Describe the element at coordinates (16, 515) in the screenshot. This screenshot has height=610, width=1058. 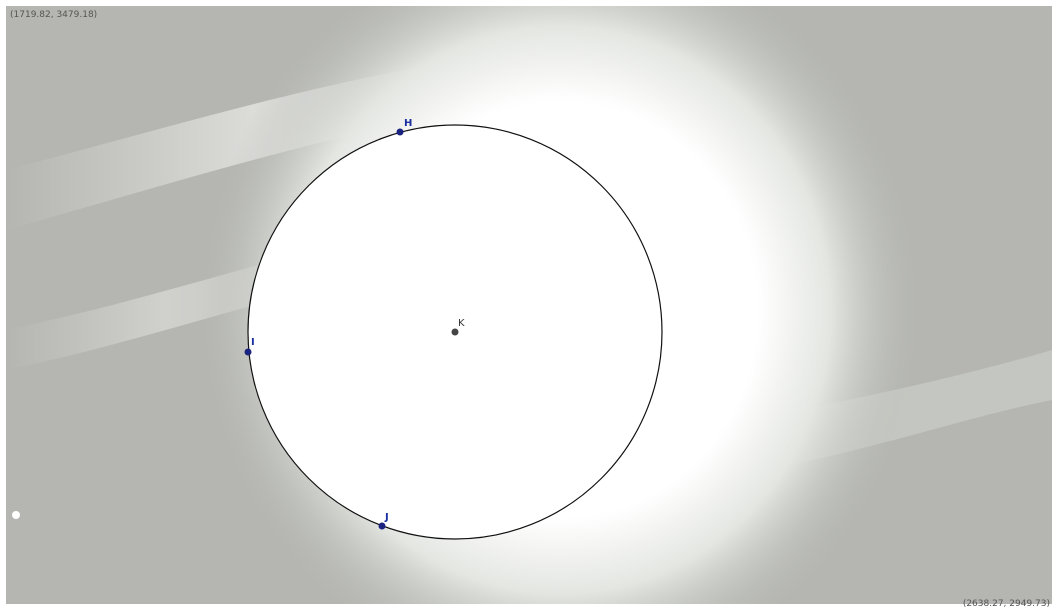
I see `star` at that location.